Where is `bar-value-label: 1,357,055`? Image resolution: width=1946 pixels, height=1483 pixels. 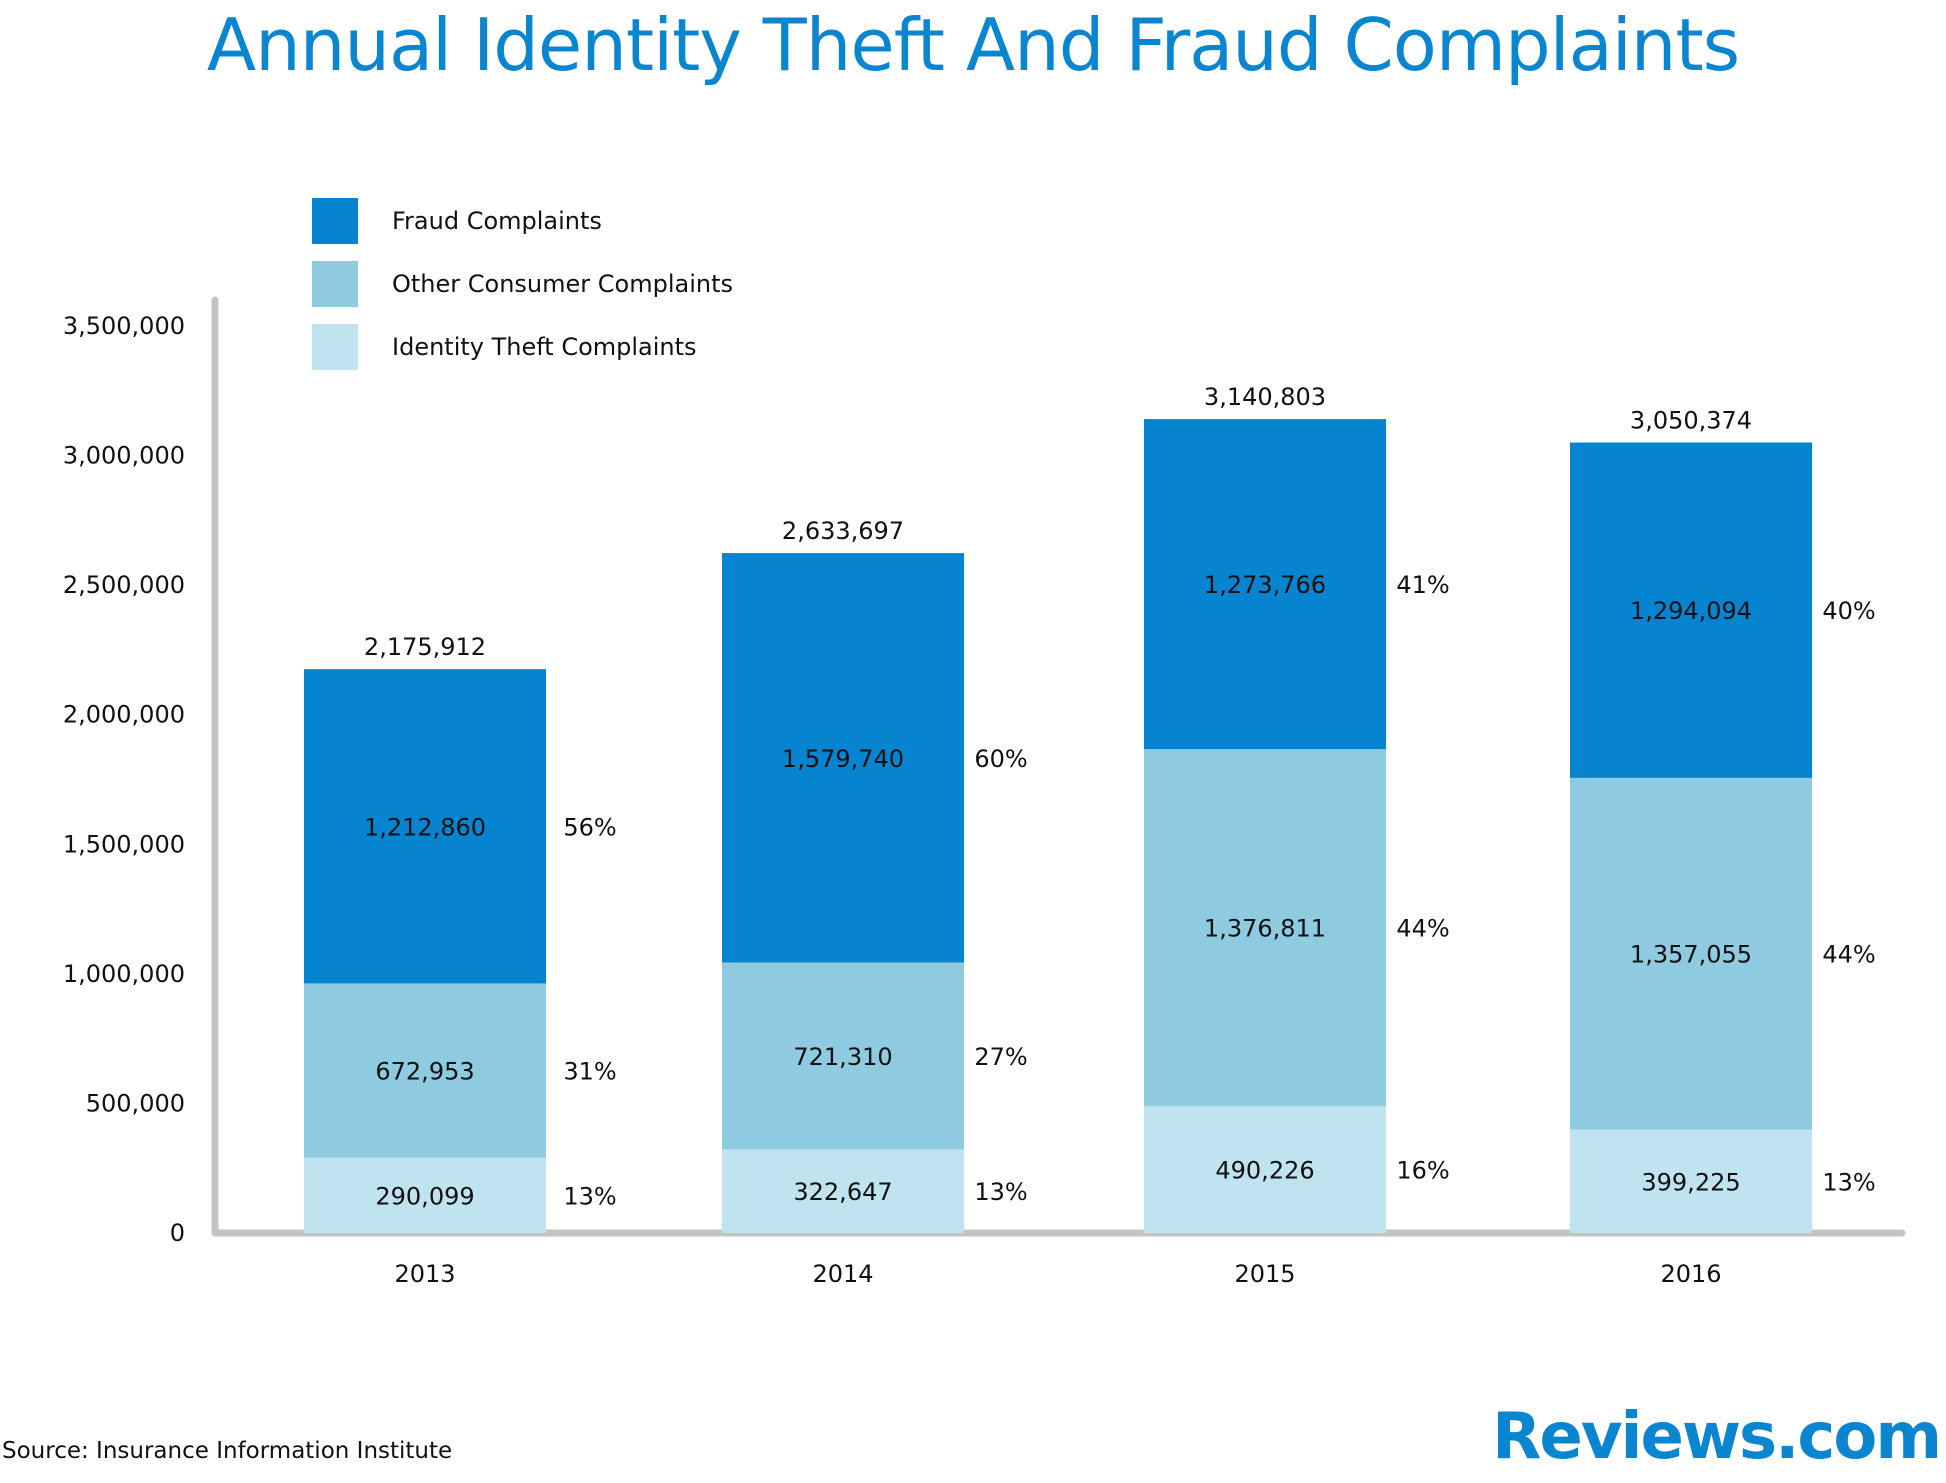
bar-value-label: 1,357,055 is located at coordinates (1691, 955).